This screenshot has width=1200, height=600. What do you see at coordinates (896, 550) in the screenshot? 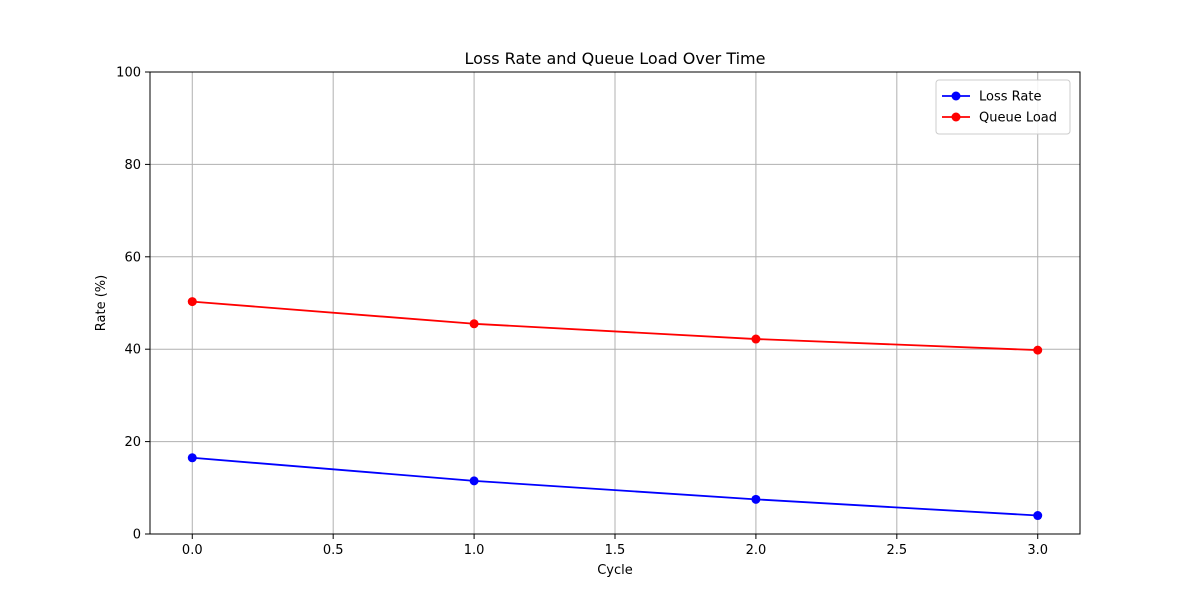
I see `x-tick-label: 2.5` at bounding box center [896, 550].